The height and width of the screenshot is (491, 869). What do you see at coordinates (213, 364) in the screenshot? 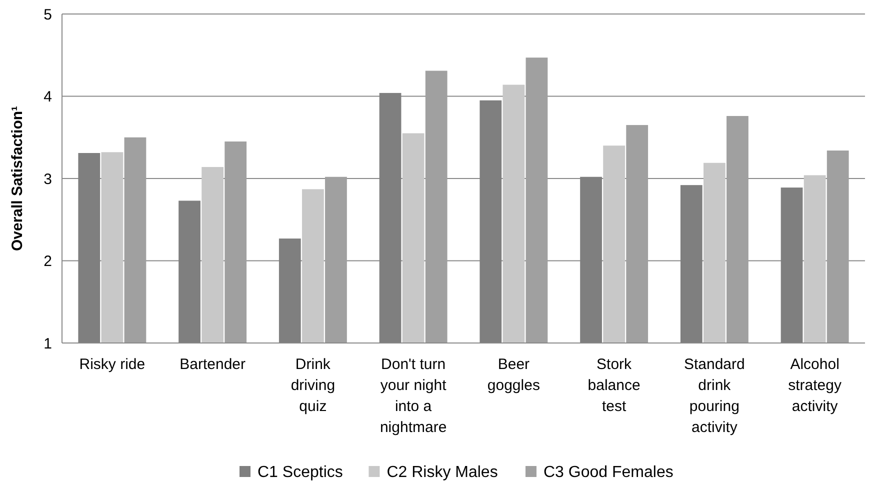
I see `x-tick-label: Bartender` at bounding box center [213, 364].